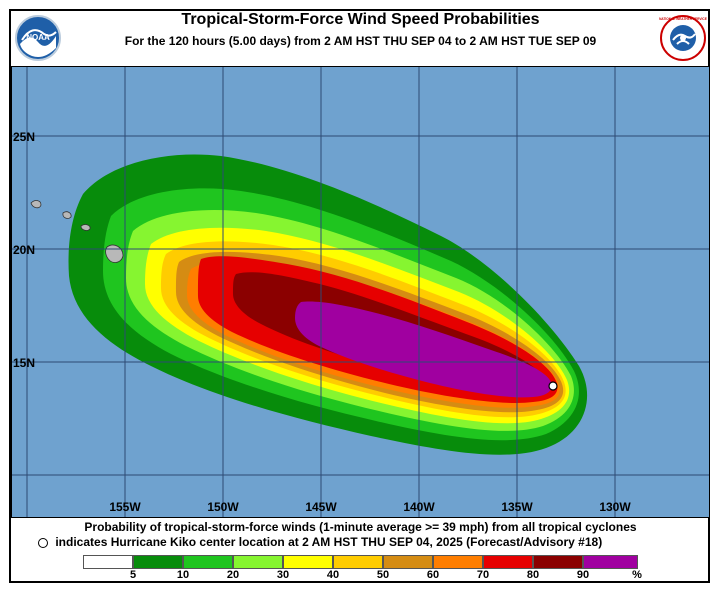 This screenshot has width=721, height=593. I want to click on legend-label-70: 70, so click(483, 575).